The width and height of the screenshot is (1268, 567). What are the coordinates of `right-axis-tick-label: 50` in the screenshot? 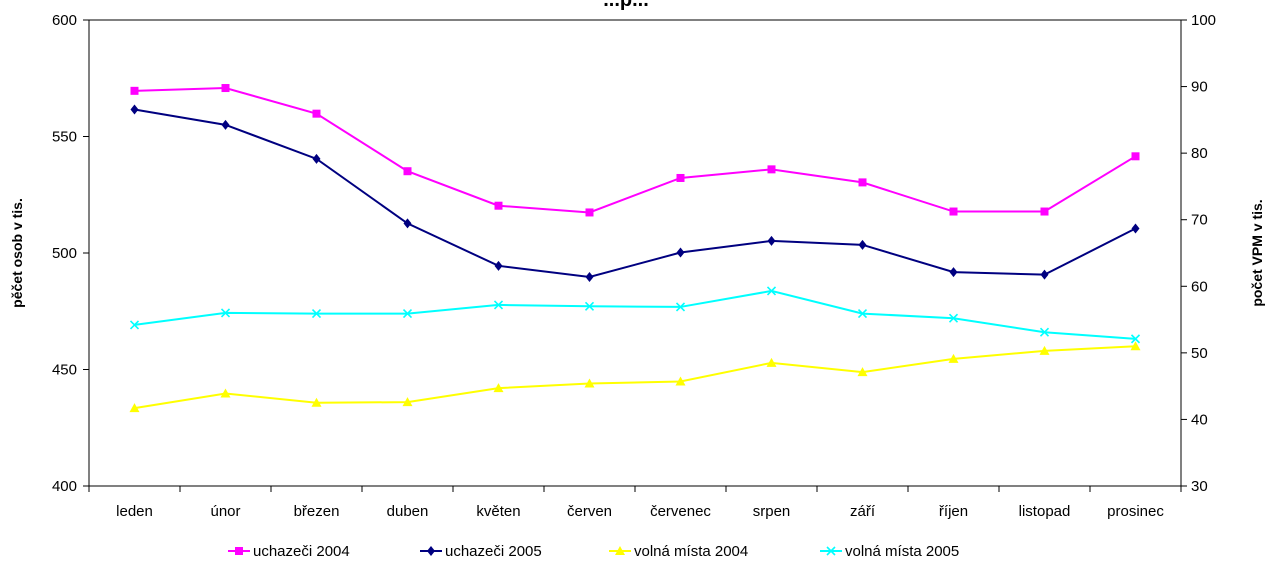 It's located at (1199, 353).